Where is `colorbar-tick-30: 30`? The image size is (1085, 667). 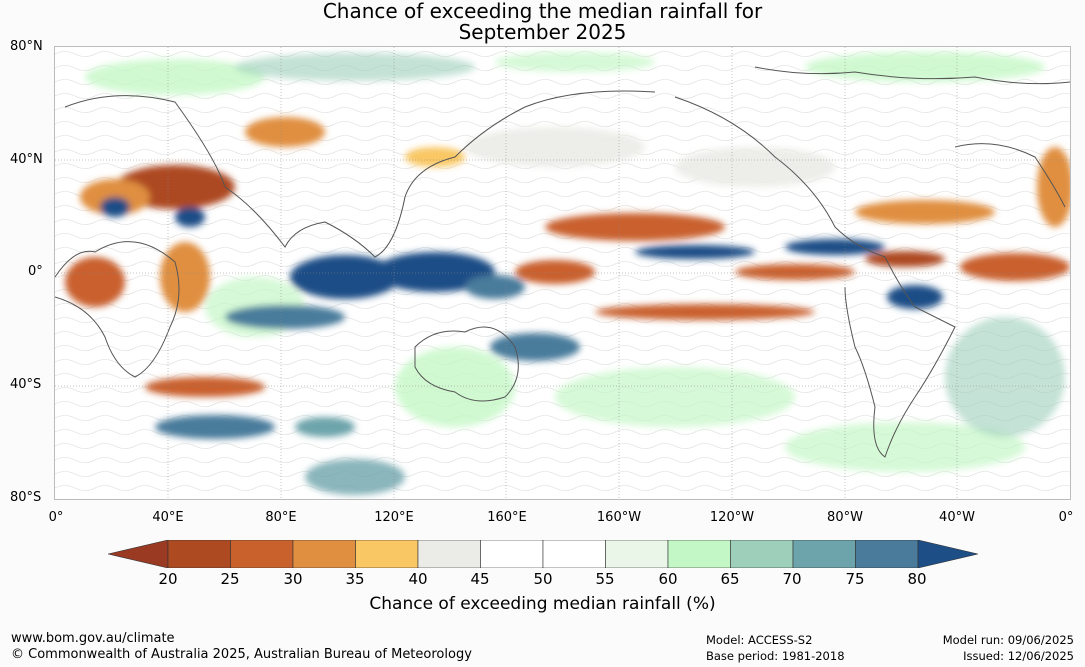 colorbar-tick-30: 30 is located at coordinates (293, 579).